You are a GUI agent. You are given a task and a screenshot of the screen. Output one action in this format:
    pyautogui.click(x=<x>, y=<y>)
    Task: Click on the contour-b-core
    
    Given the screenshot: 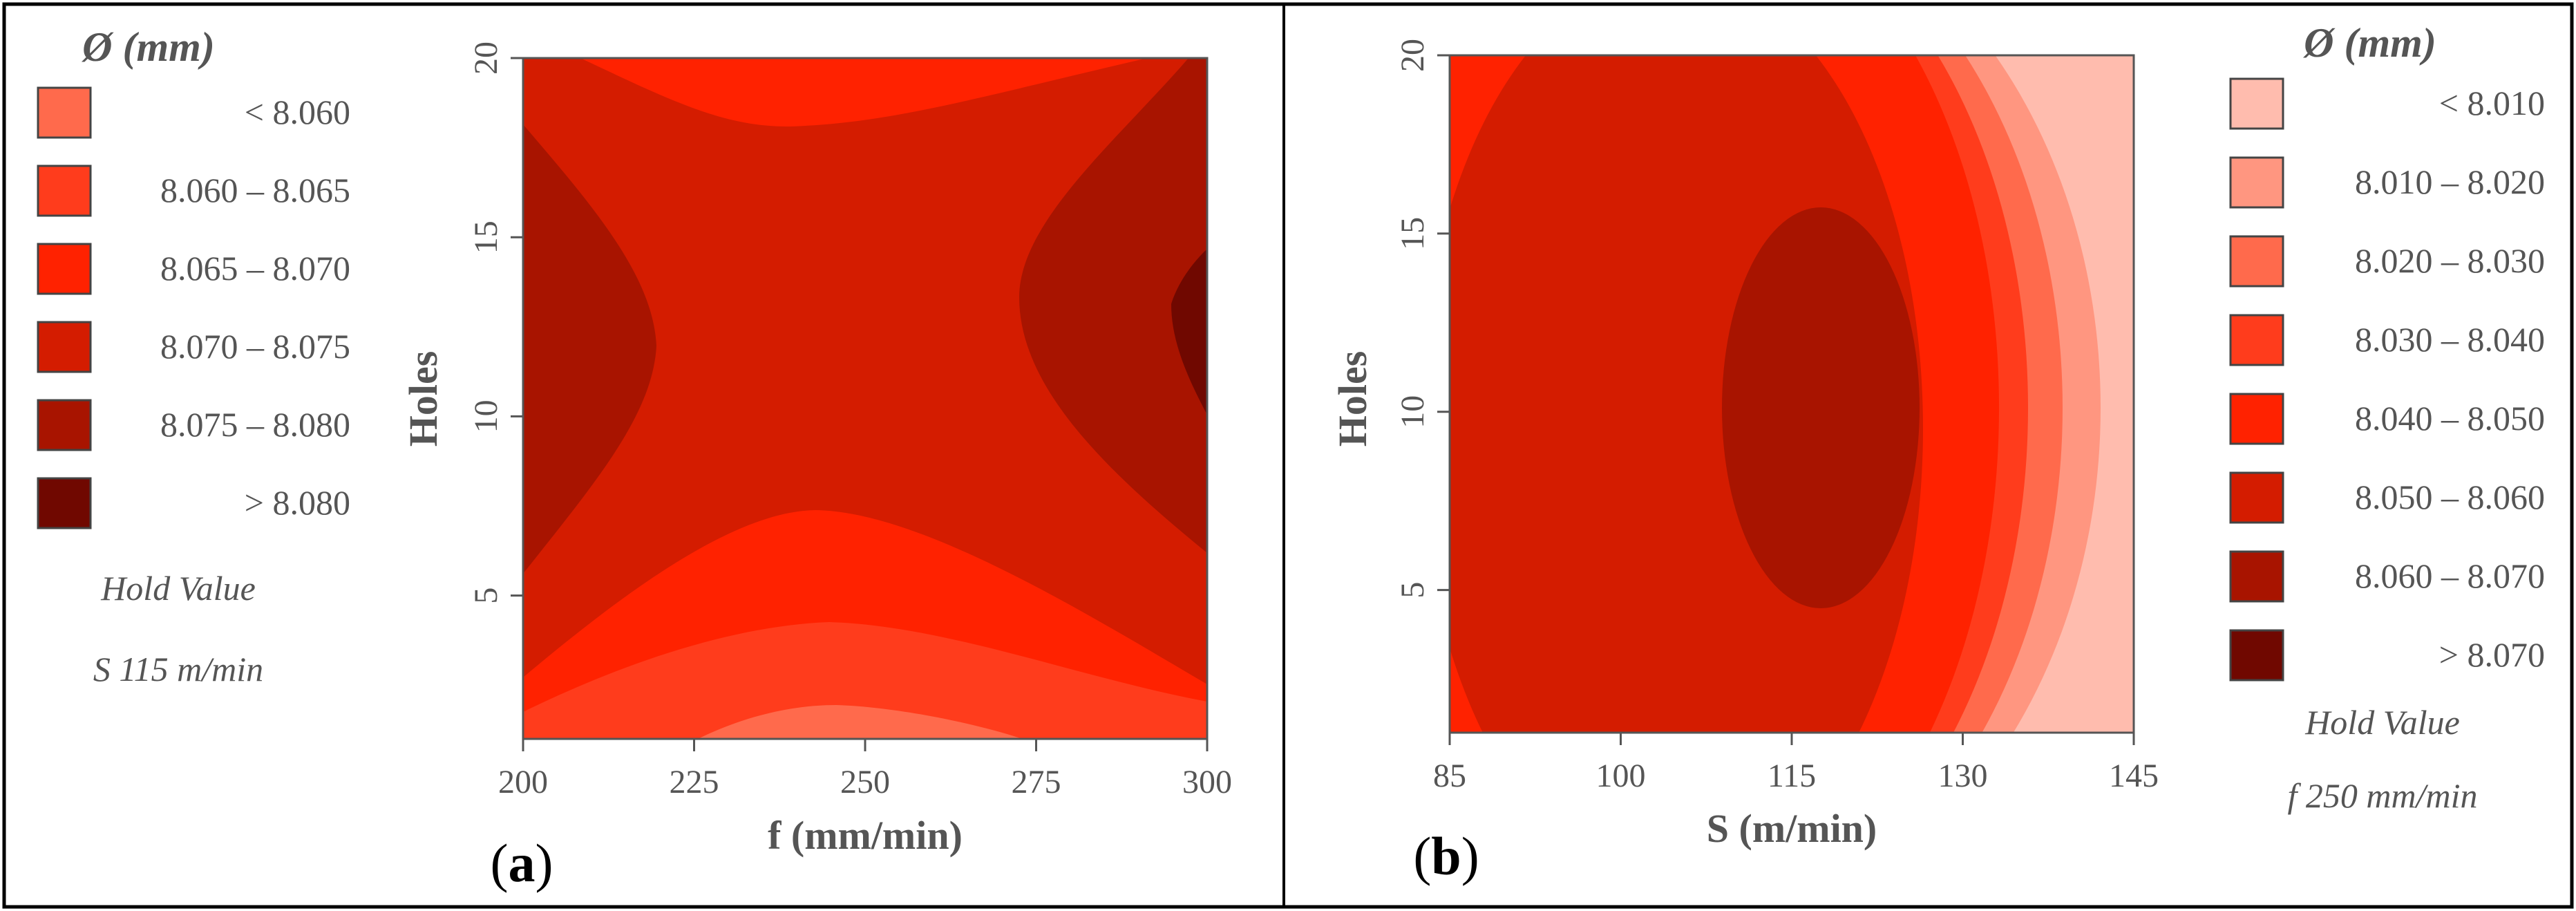 What is the action you would take?
    pyautogui.click(x=1821, y=407)
    